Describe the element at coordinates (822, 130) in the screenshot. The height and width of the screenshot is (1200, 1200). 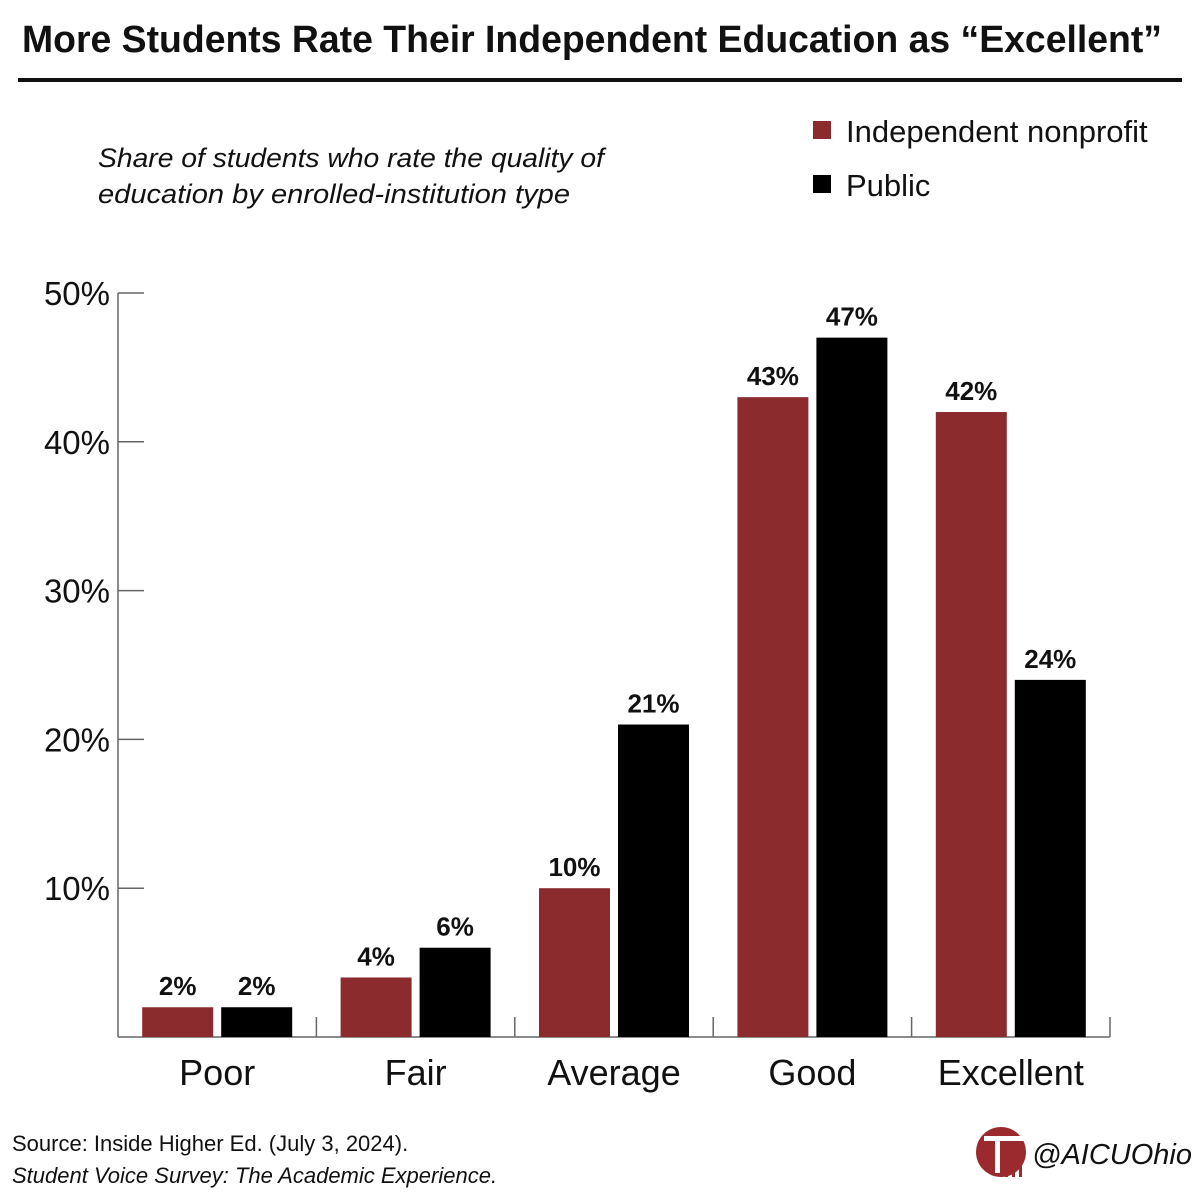
I see `legend-swatch-independent` at that location.